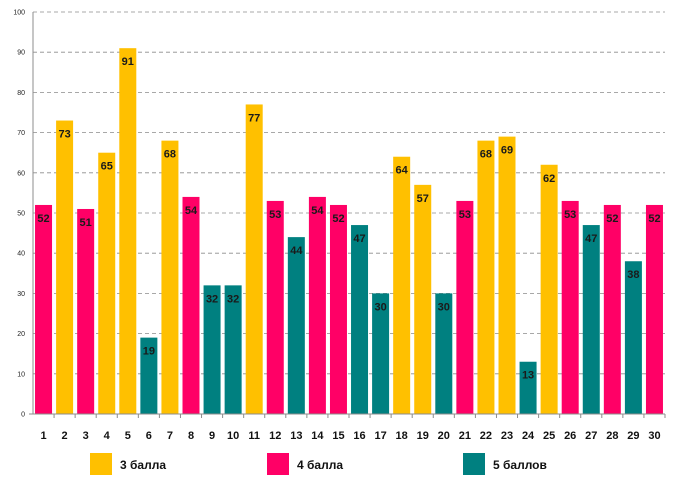 The width and height of the screenshot is (673, 500). What do you see at coordinates (633, 436) in the screenshot?
I see `x-tick-label: 29` at bounding box center [633, 436].